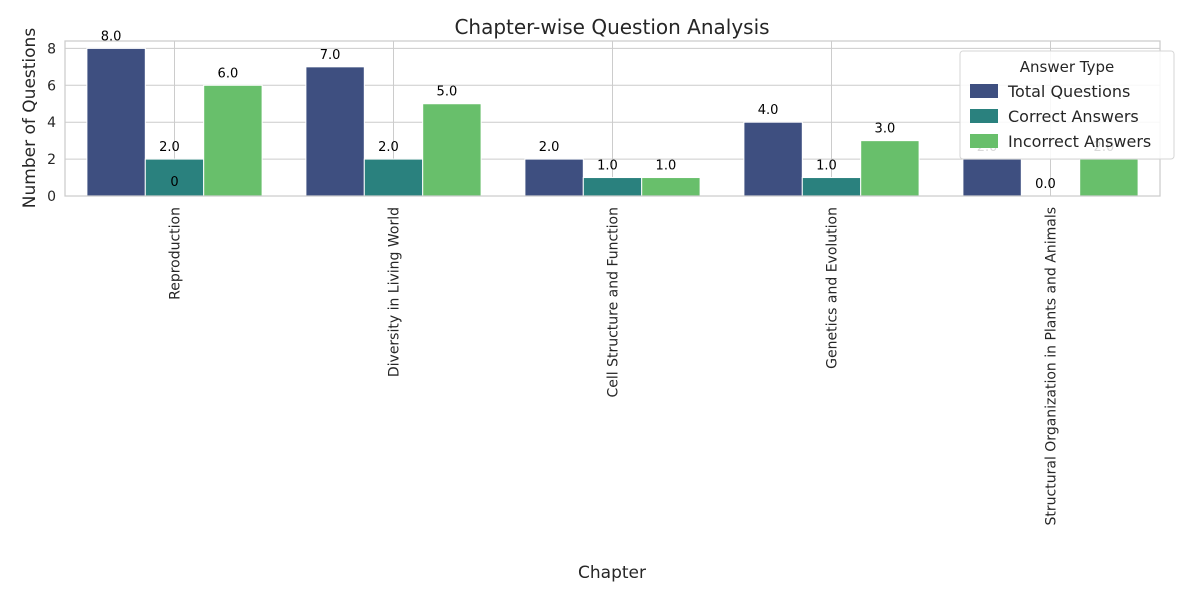 The height and width of the screenshot is (600, 1200). What do you see at coordinates (833, 288) in the screenshot?
I see `x-tick-label: Genetics and Evolution` at bounding box center [833, 288].